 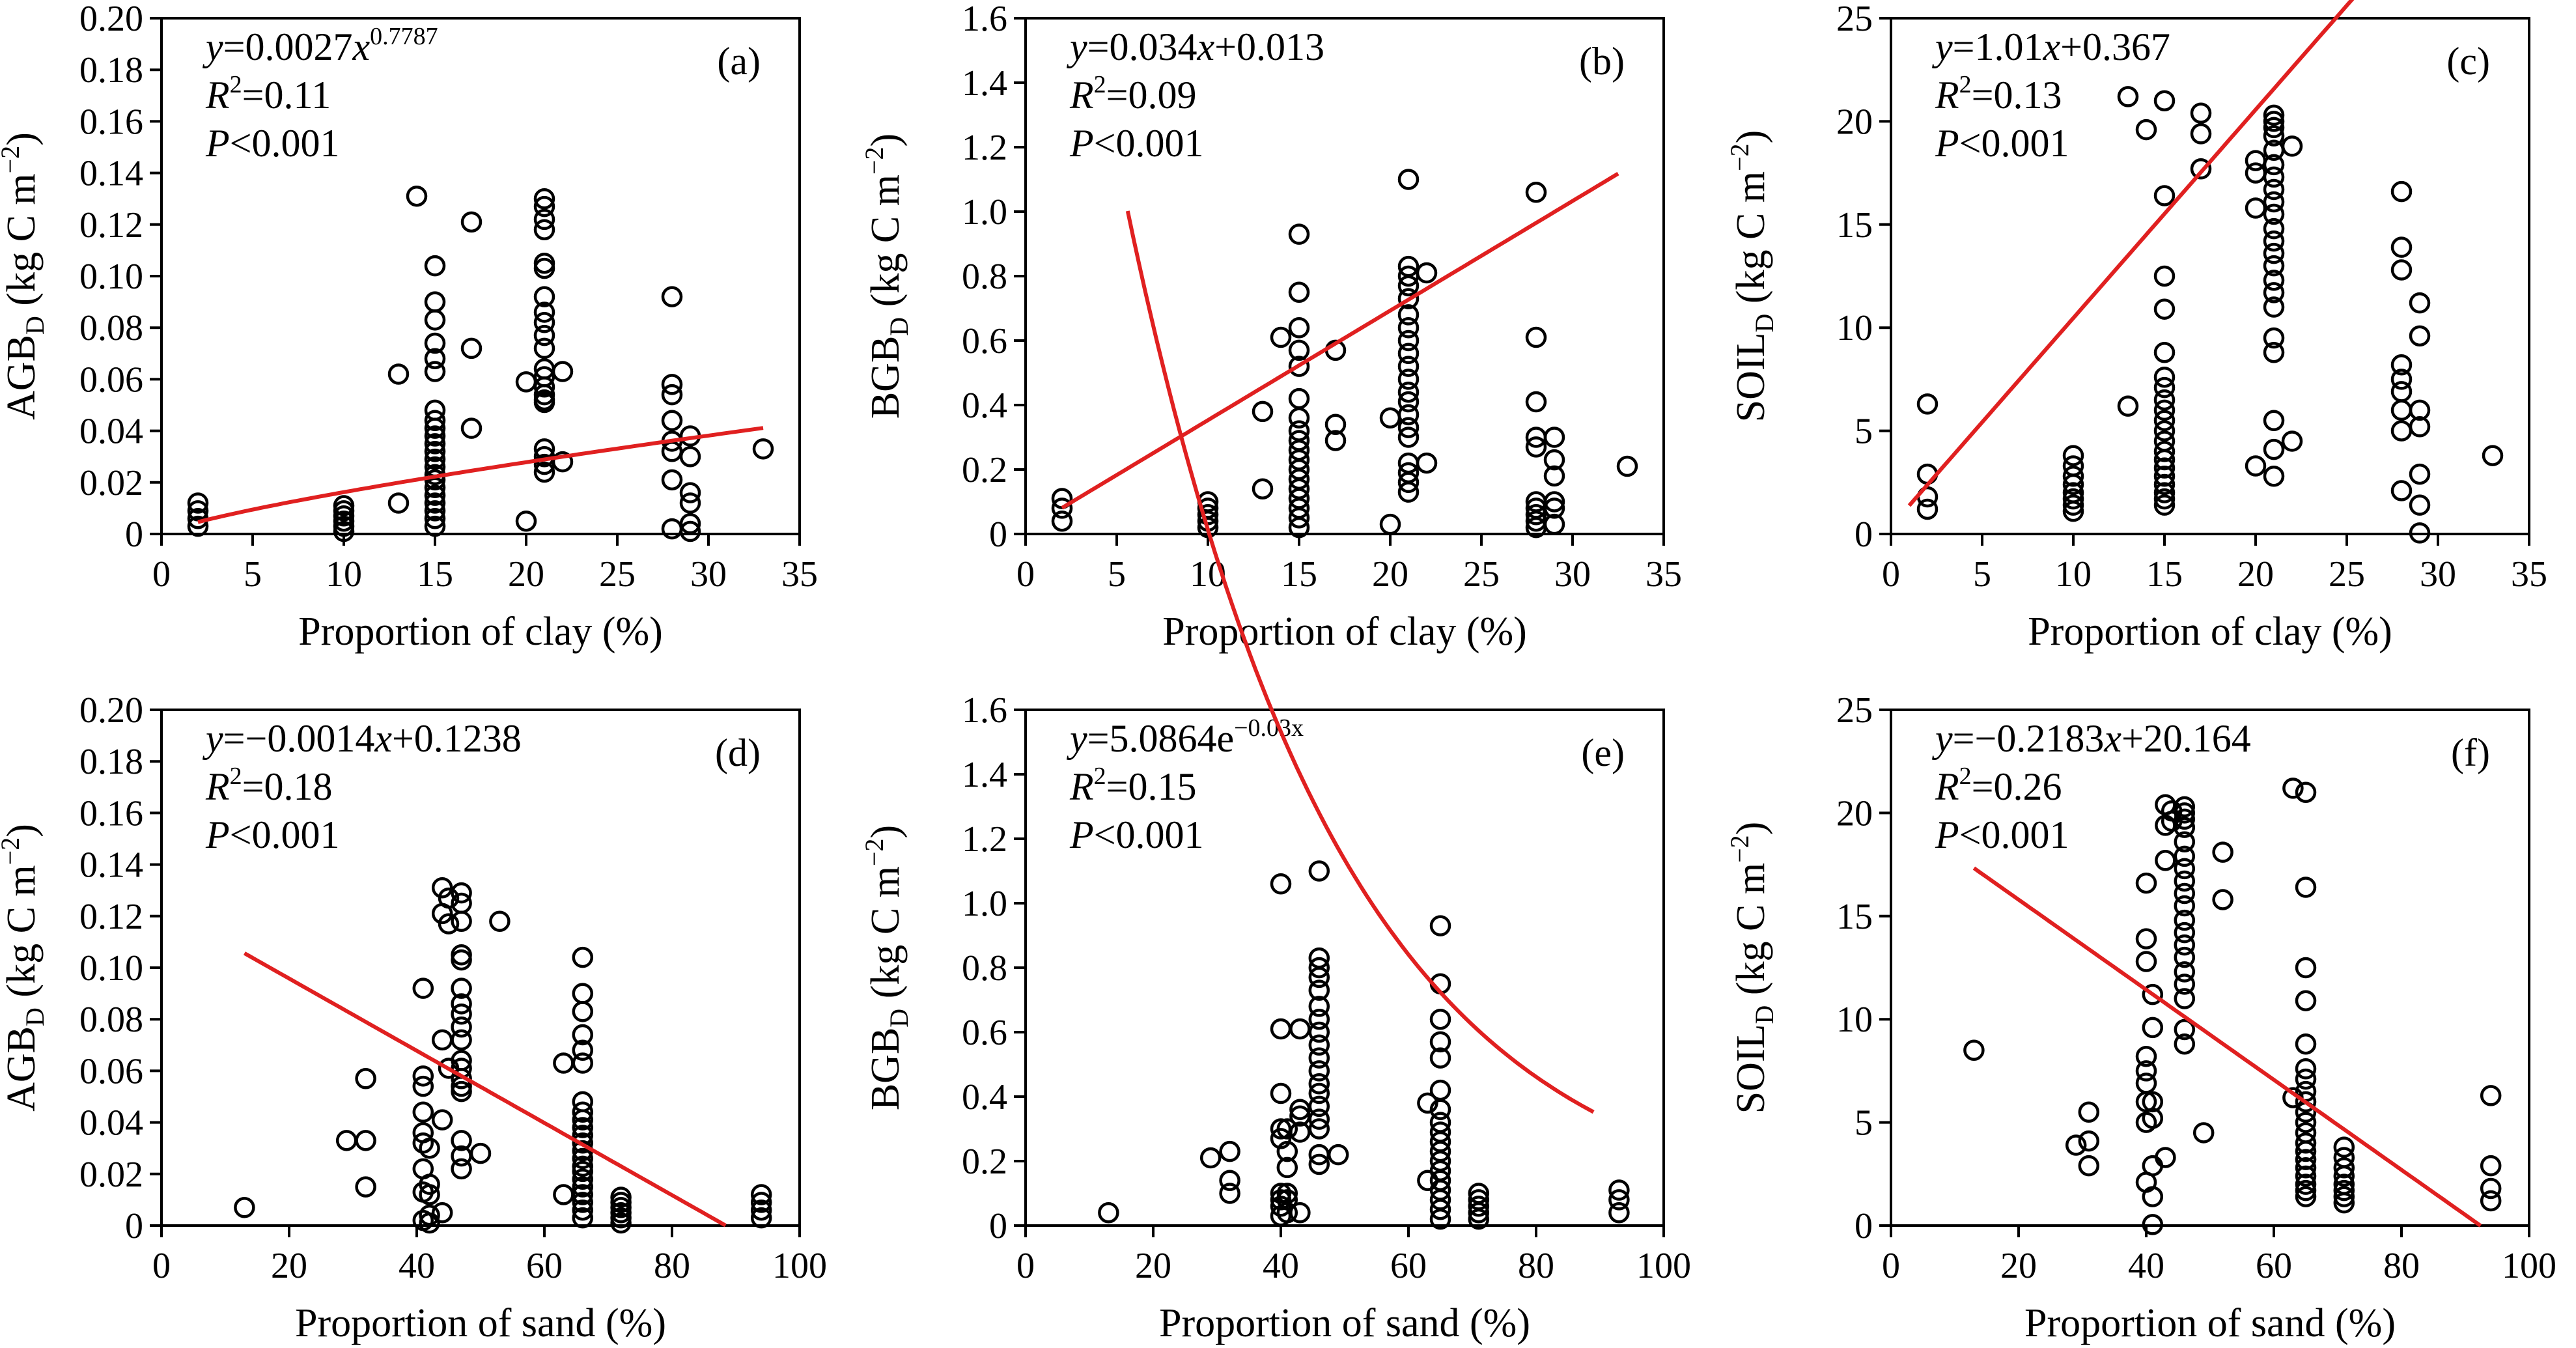 What do you see at coordinates (617, 574) in the screenshot?
I see `x-tick-label: 25` at bounding box center [617, 574].